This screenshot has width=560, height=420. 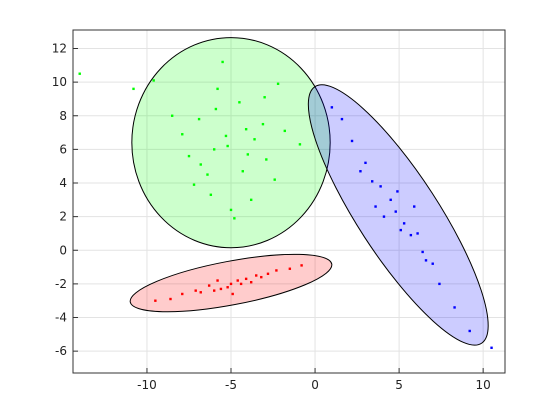 I want to click on y-tick-label: 2, so click(x=63, y=217).